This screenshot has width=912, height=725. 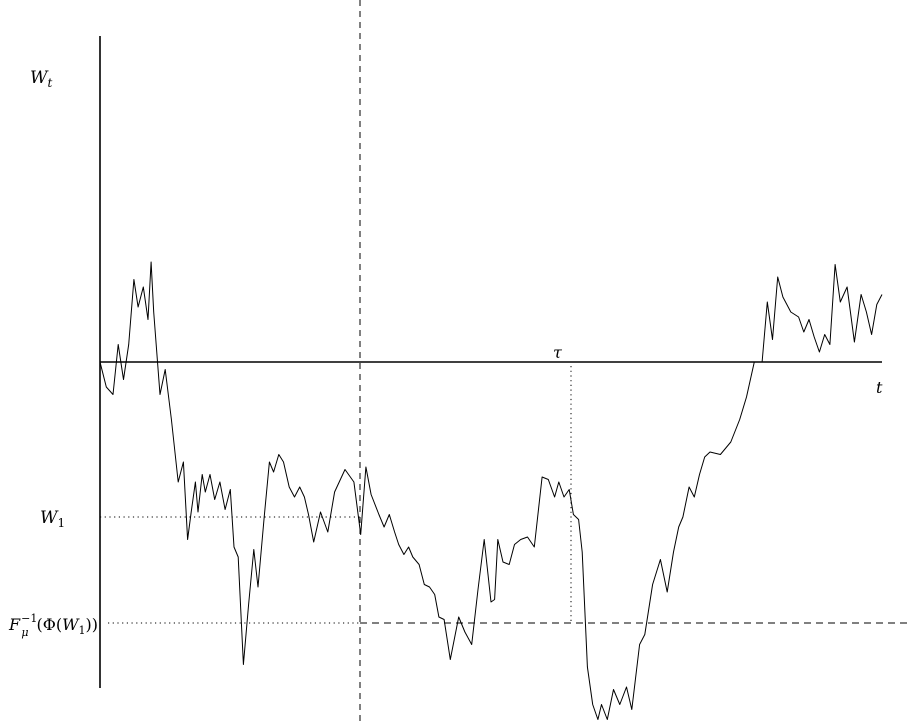 What do you see at coordinates (879, 387) in the screenshot?
I see `x-axis-label: t` at bounding box center [879, 387].